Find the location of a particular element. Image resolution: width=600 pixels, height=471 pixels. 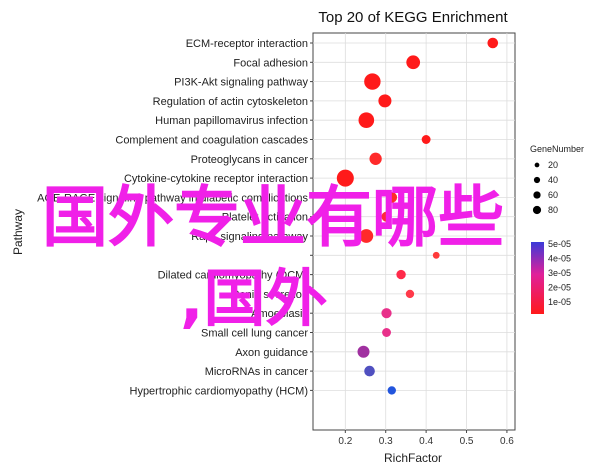

pathway-label: Regulation of actin cytoskeleton is located at coordinates (230, 102).